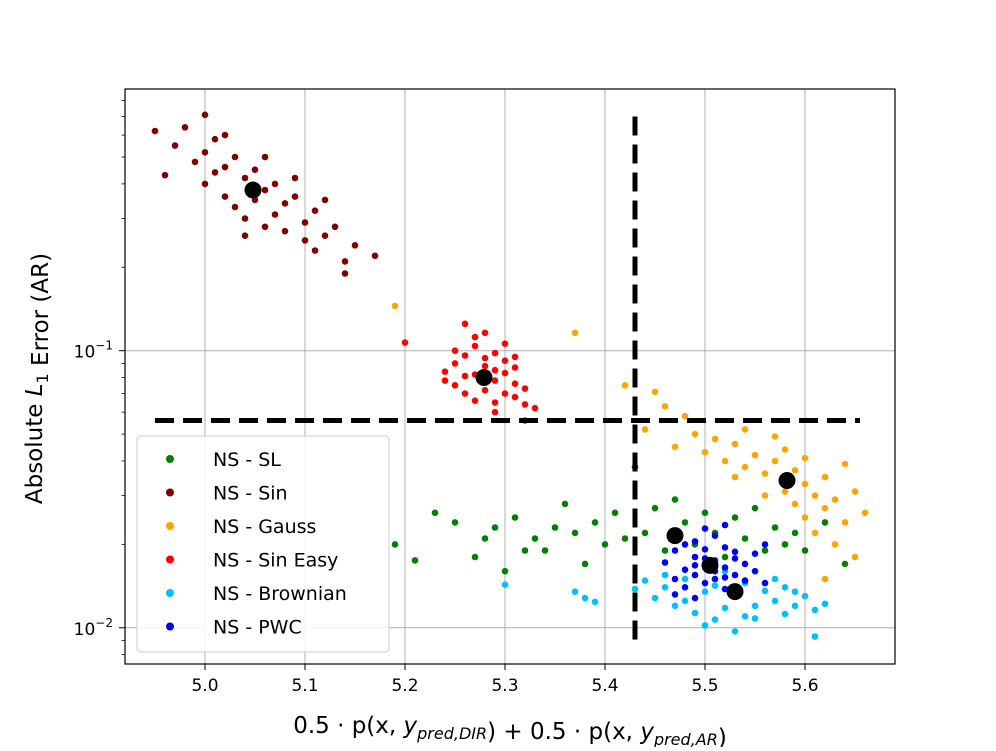 Image resolution: width=996 pixels, height=751 pixels. Describe the element at coordinates (170, 626) in the screenshot. I see `legend-marker` at that location.